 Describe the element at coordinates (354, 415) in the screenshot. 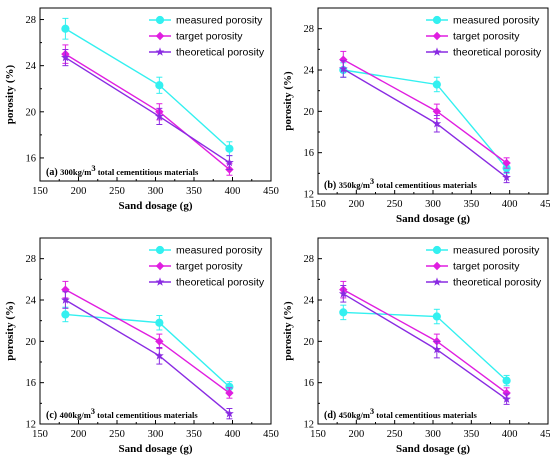

I see `annotation-value: 450kg/m` at that location.